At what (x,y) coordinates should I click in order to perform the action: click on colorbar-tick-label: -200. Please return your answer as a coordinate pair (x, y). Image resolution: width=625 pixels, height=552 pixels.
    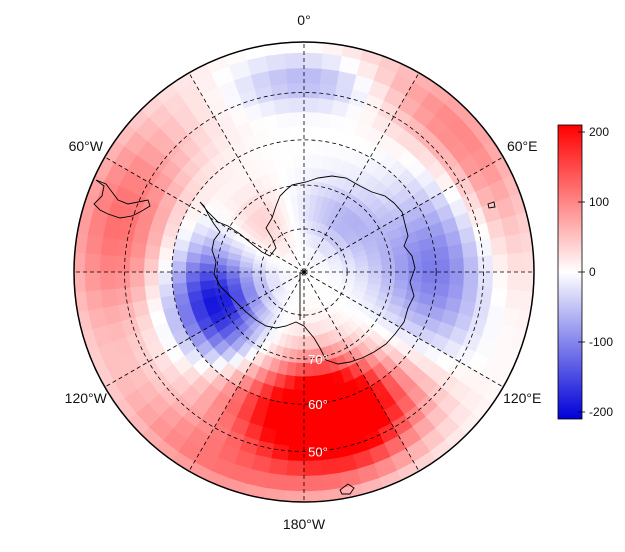
    Looking at the image, I should click on (601, 412).